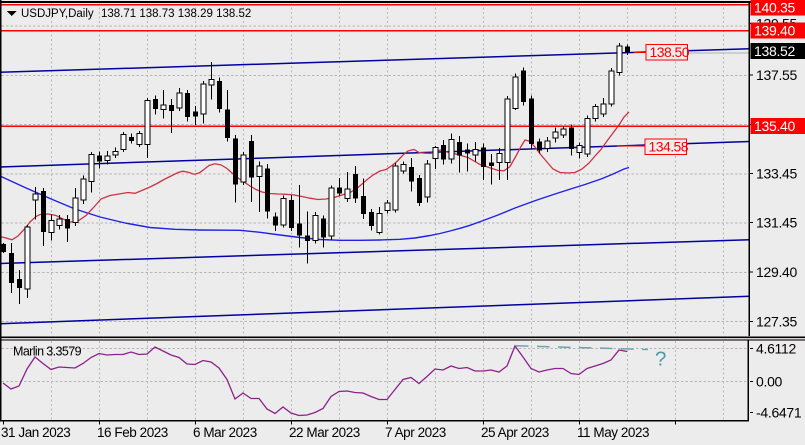  Describe the element at coordinates (57, 14) in the screenshot. I see `svg-text: USDJPY,Daily` at that location.